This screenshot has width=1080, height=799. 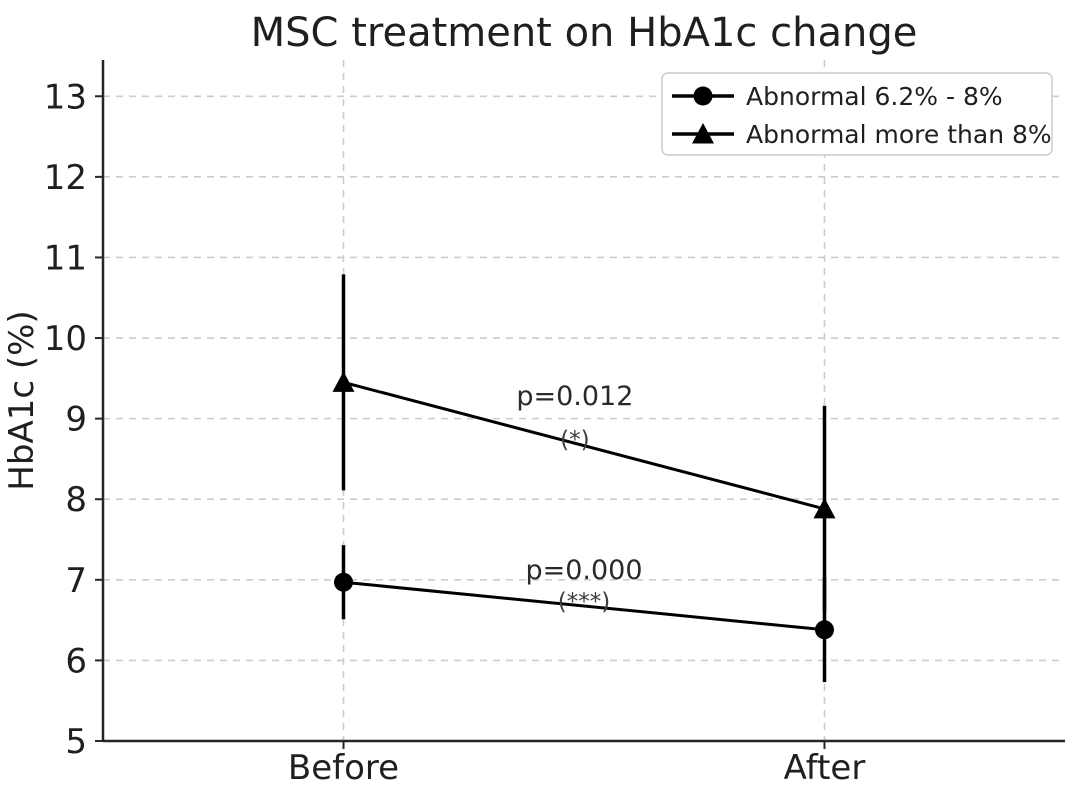 I want to click on chart-title: MSC treatment on HbA1c change, so click(x=584, y=33).